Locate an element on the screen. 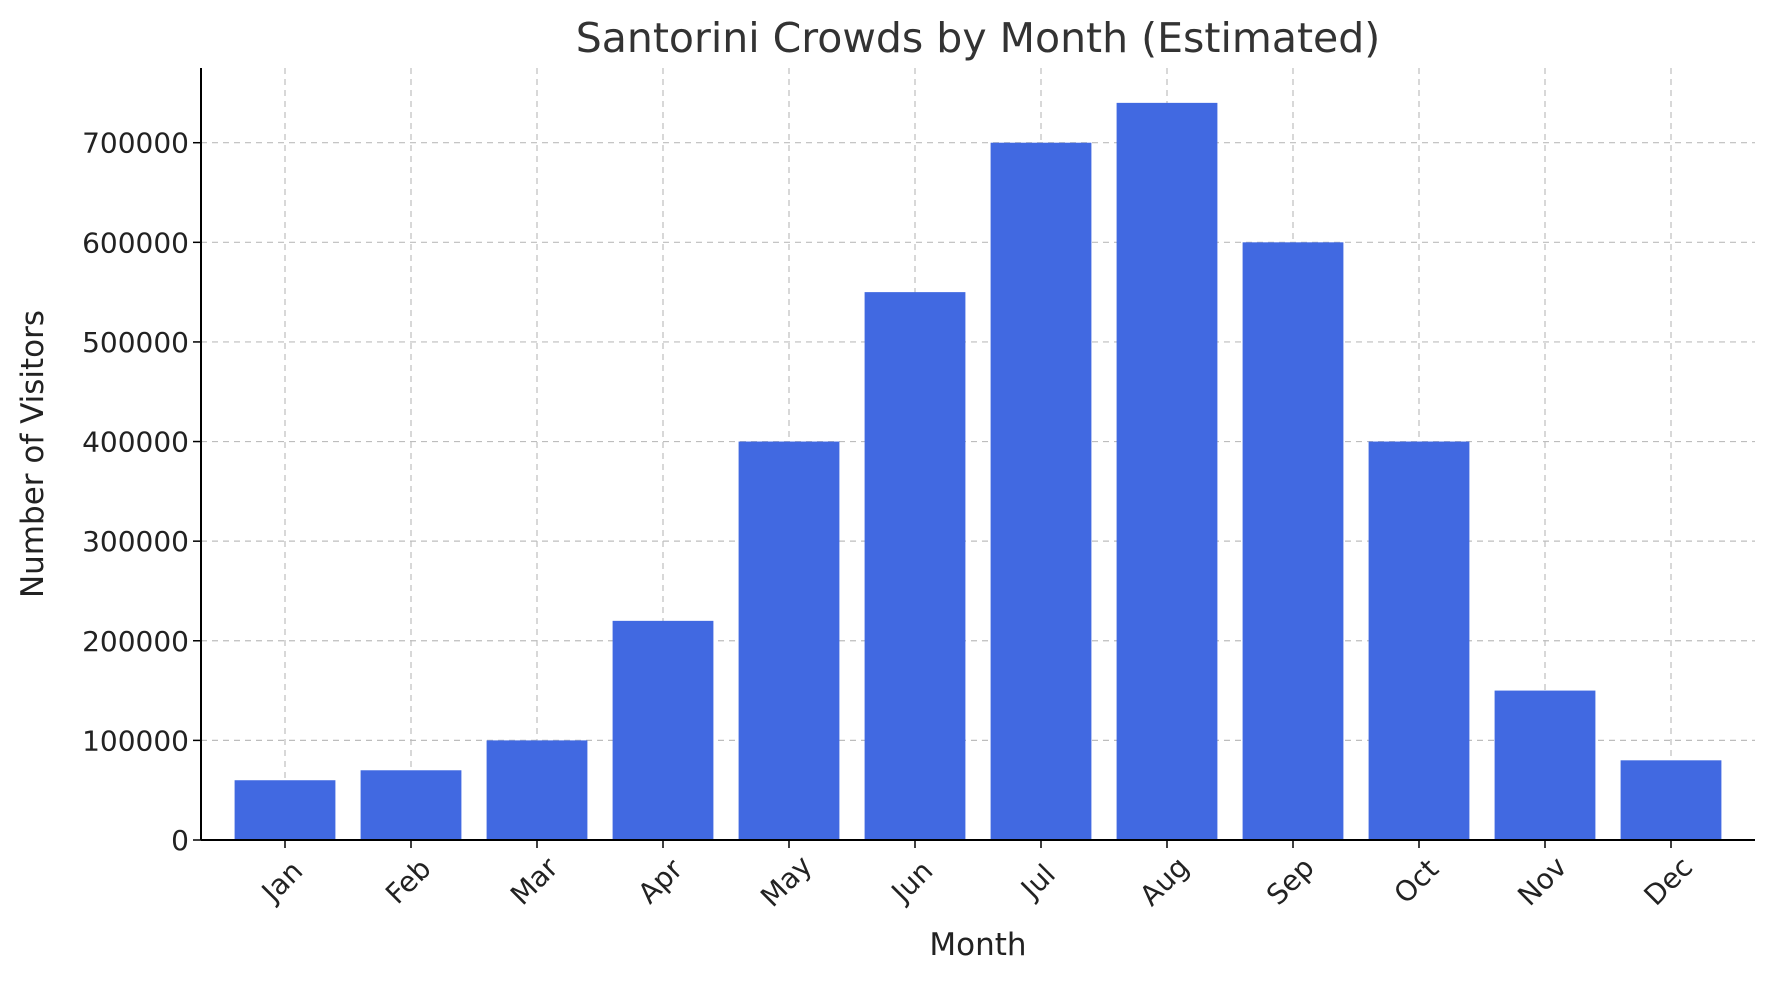 The image size is (1771, 986). bar-jul is located at coordinates (1041, 491).